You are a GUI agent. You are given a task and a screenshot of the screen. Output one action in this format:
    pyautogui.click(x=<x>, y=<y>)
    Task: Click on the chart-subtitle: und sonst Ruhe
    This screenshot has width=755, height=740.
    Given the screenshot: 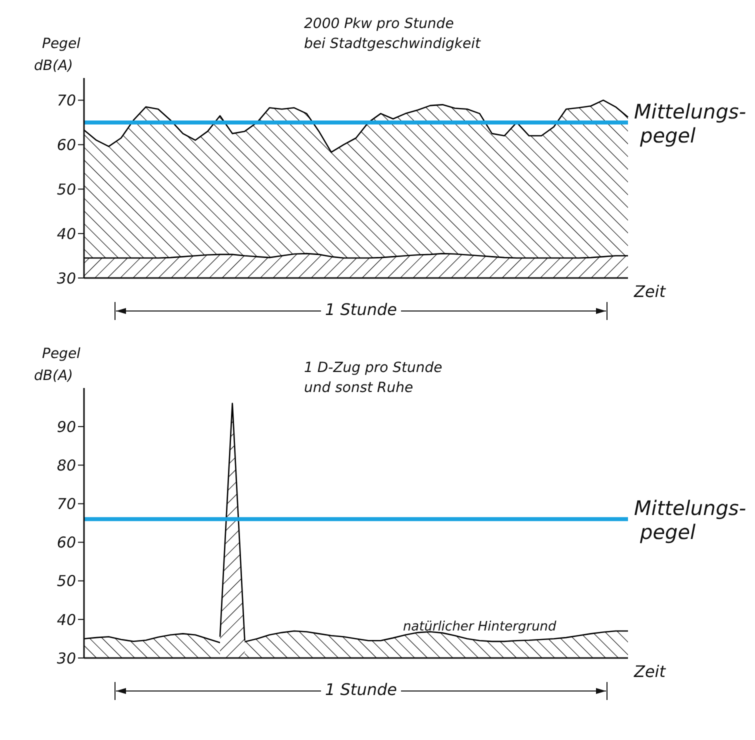 What is the action you would take?
    pyautogui.click(x=359, y=388)
    